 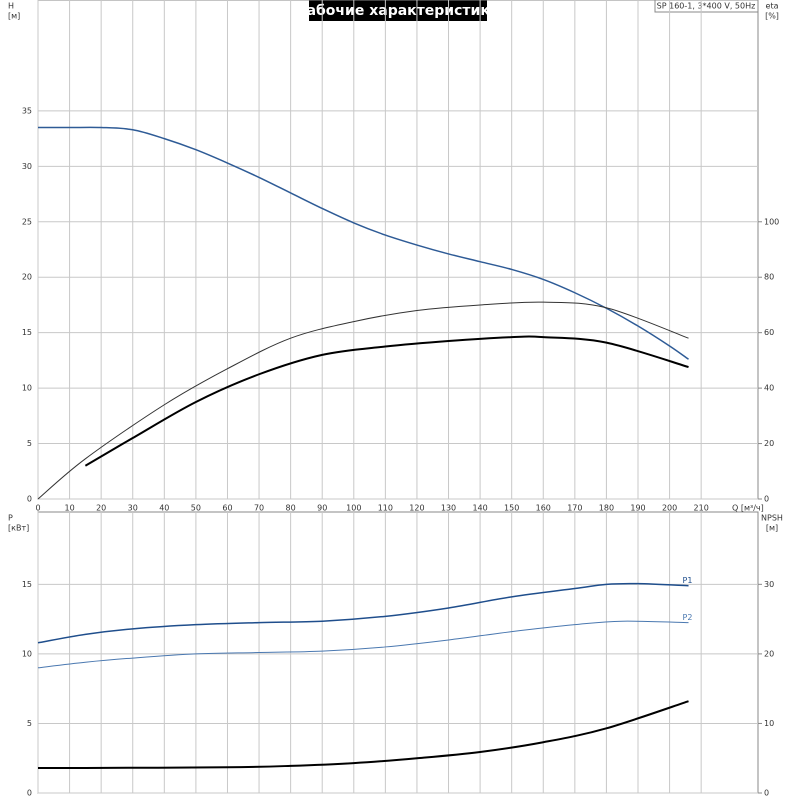 What do you see at coordinates (27, 277) in the screenshot?
I see `y-tick-label: 20` at bounding box center [27, 277].